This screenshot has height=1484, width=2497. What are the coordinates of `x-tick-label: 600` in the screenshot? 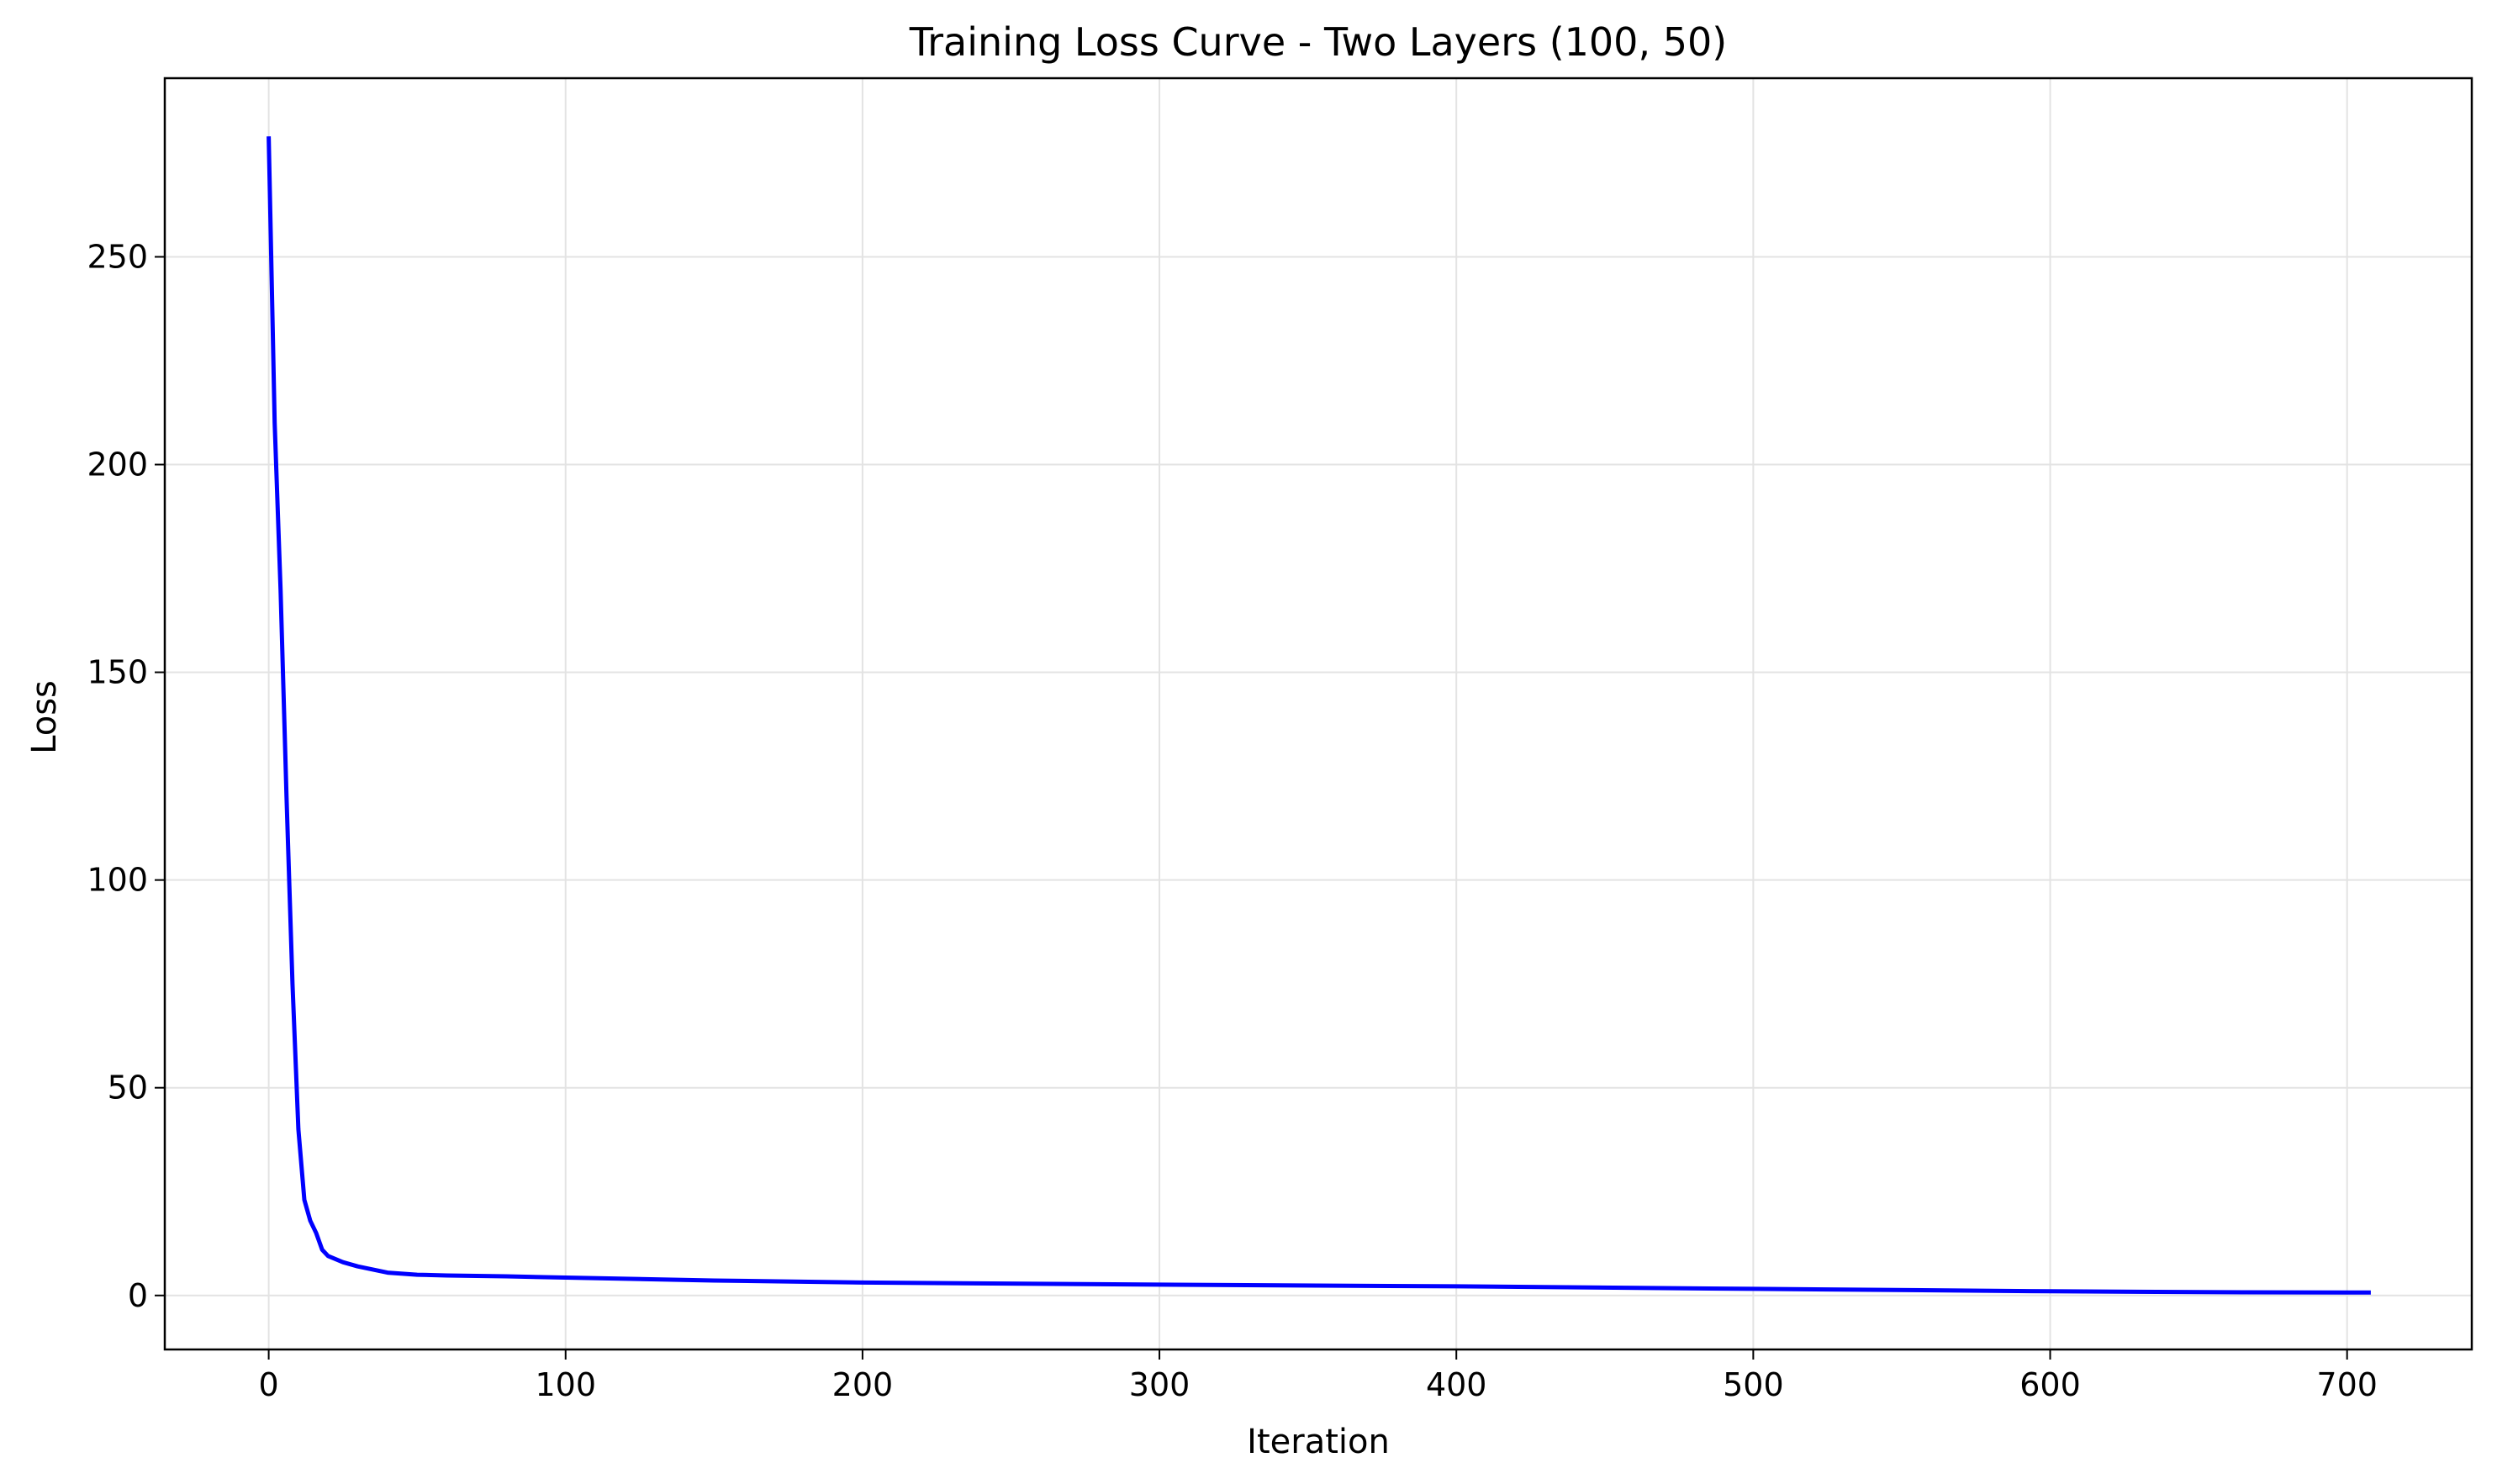 It's located at (2050, 1384).